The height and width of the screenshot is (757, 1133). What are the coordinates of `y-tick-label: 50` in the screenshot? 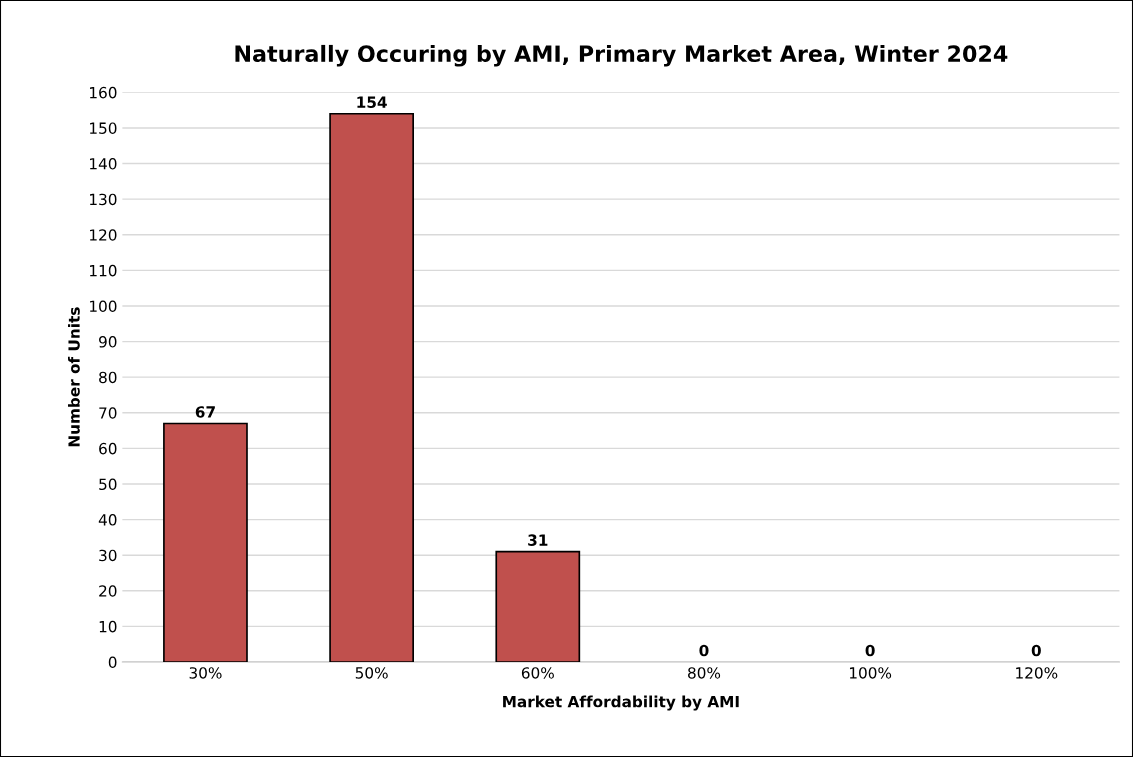 It's located at (108, 484).